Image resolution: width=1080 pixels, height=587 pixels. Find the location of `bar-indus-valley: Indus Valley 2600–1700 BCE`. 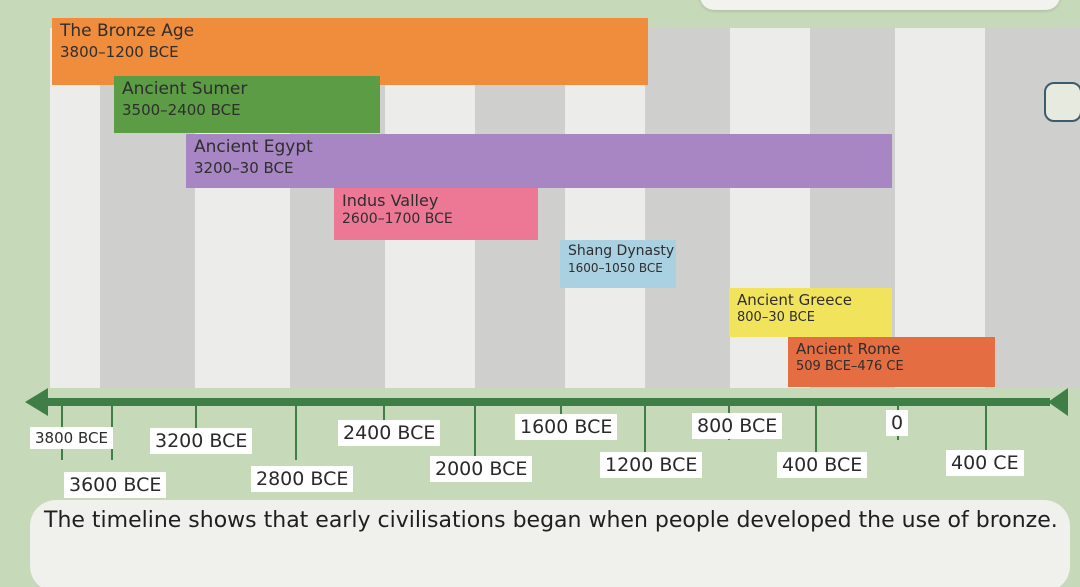

bar-indus-valley: Indus Valley 2600–1700 BCE is located at coordinates (436, 214).